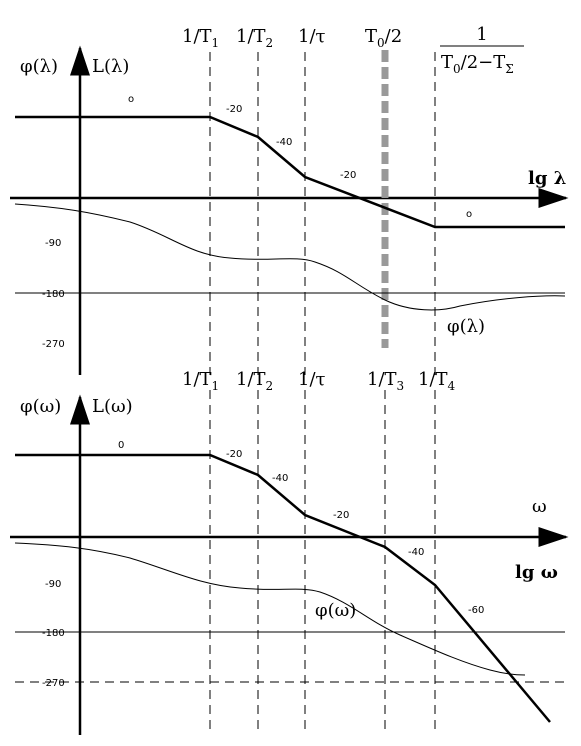  Describe the element at coordinates (437, 381) in the screenshot. I see `freq-label: 1/T4` at that location.